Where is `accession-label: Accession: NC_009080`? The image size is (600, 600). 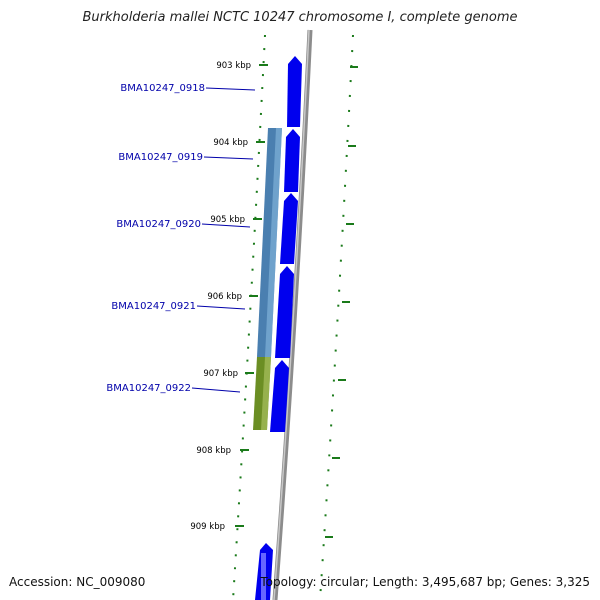 accession-label: Accession: NC_009080 is located at coordinates (77, 582).